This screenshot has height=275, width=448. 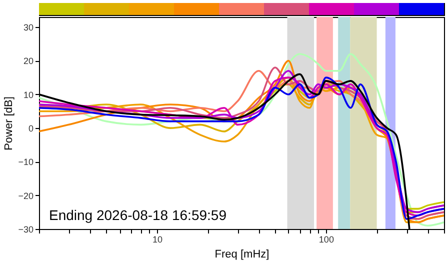 What do you see at coordinates (26, 195) in the screenshot?
I see `y-tick-label: −20` at bounding box center [26, 195].